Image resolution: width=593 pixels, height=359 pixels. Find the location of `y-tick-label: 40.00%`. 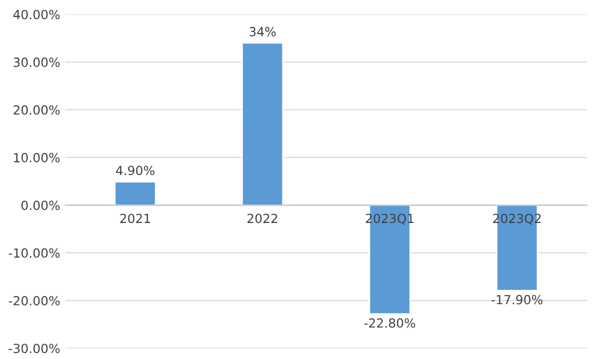

y-tick-label: 40.00% is located at coordinates (36, 15).